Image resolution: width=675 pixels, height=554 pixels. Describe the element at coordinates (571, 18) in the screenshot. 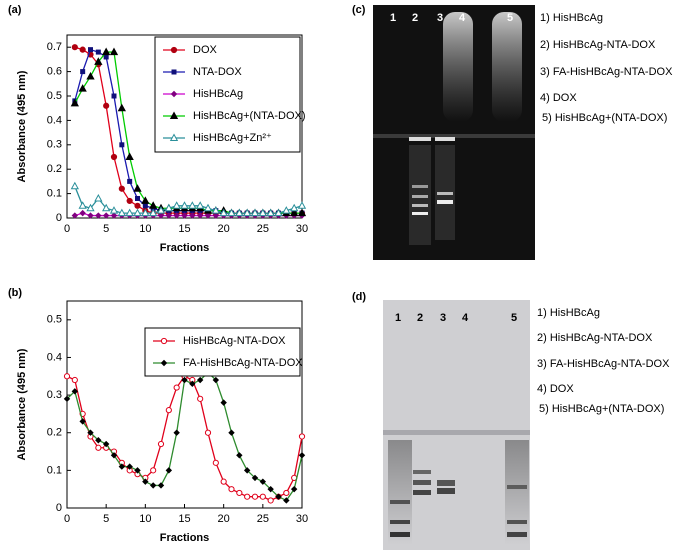

I see `sample-label: 1) HisHBcAg` at that location.